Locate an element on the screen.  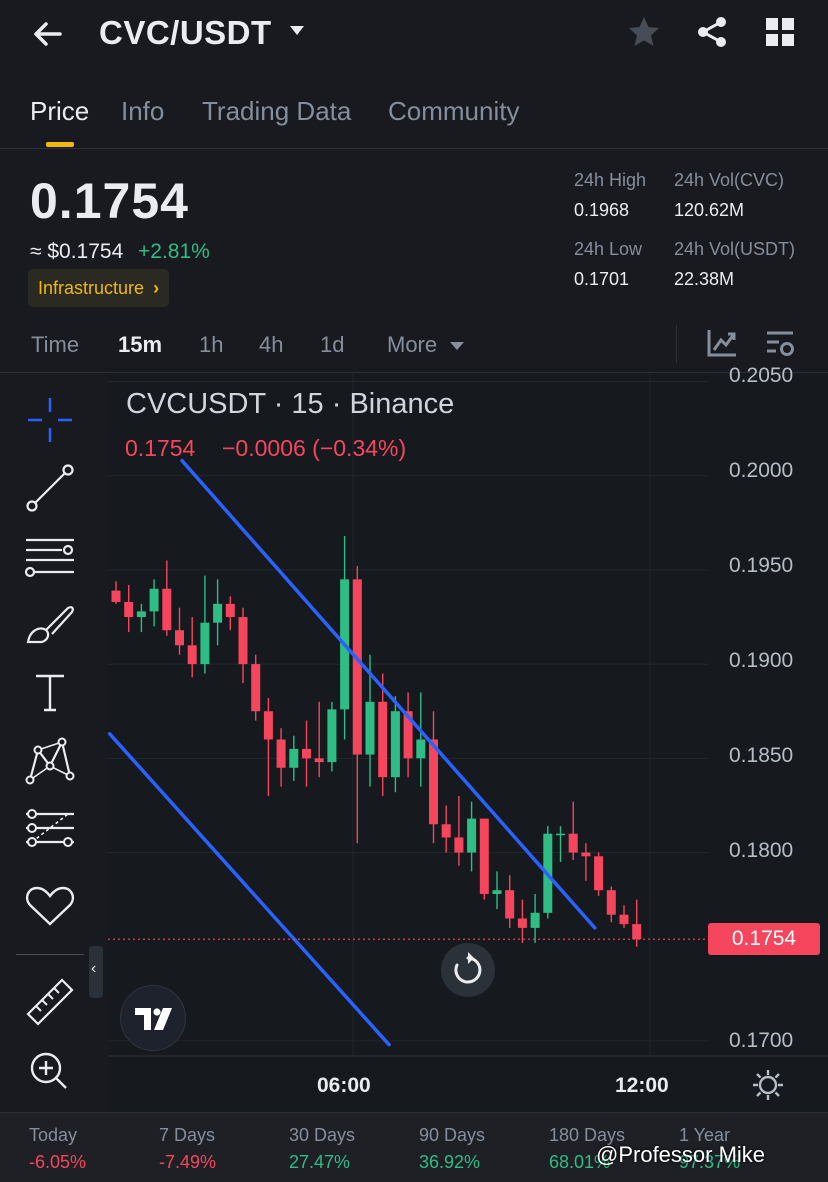
stat-low-label: 24h Low is located at coordinates (608, 249).